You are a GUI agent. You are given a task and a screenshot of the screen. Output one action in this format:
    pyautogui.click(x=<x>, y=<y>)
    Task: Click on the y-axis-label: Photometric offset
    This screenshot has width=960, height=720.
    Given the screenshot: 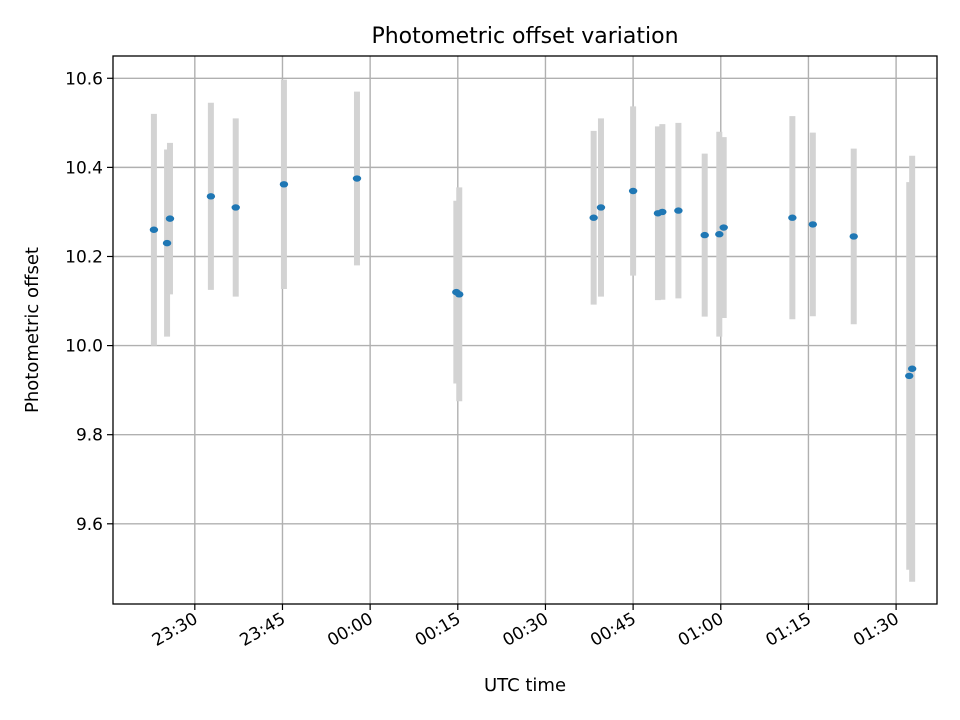 What is the action you would take?
    pyautogui.click(x=32, y=330)
    